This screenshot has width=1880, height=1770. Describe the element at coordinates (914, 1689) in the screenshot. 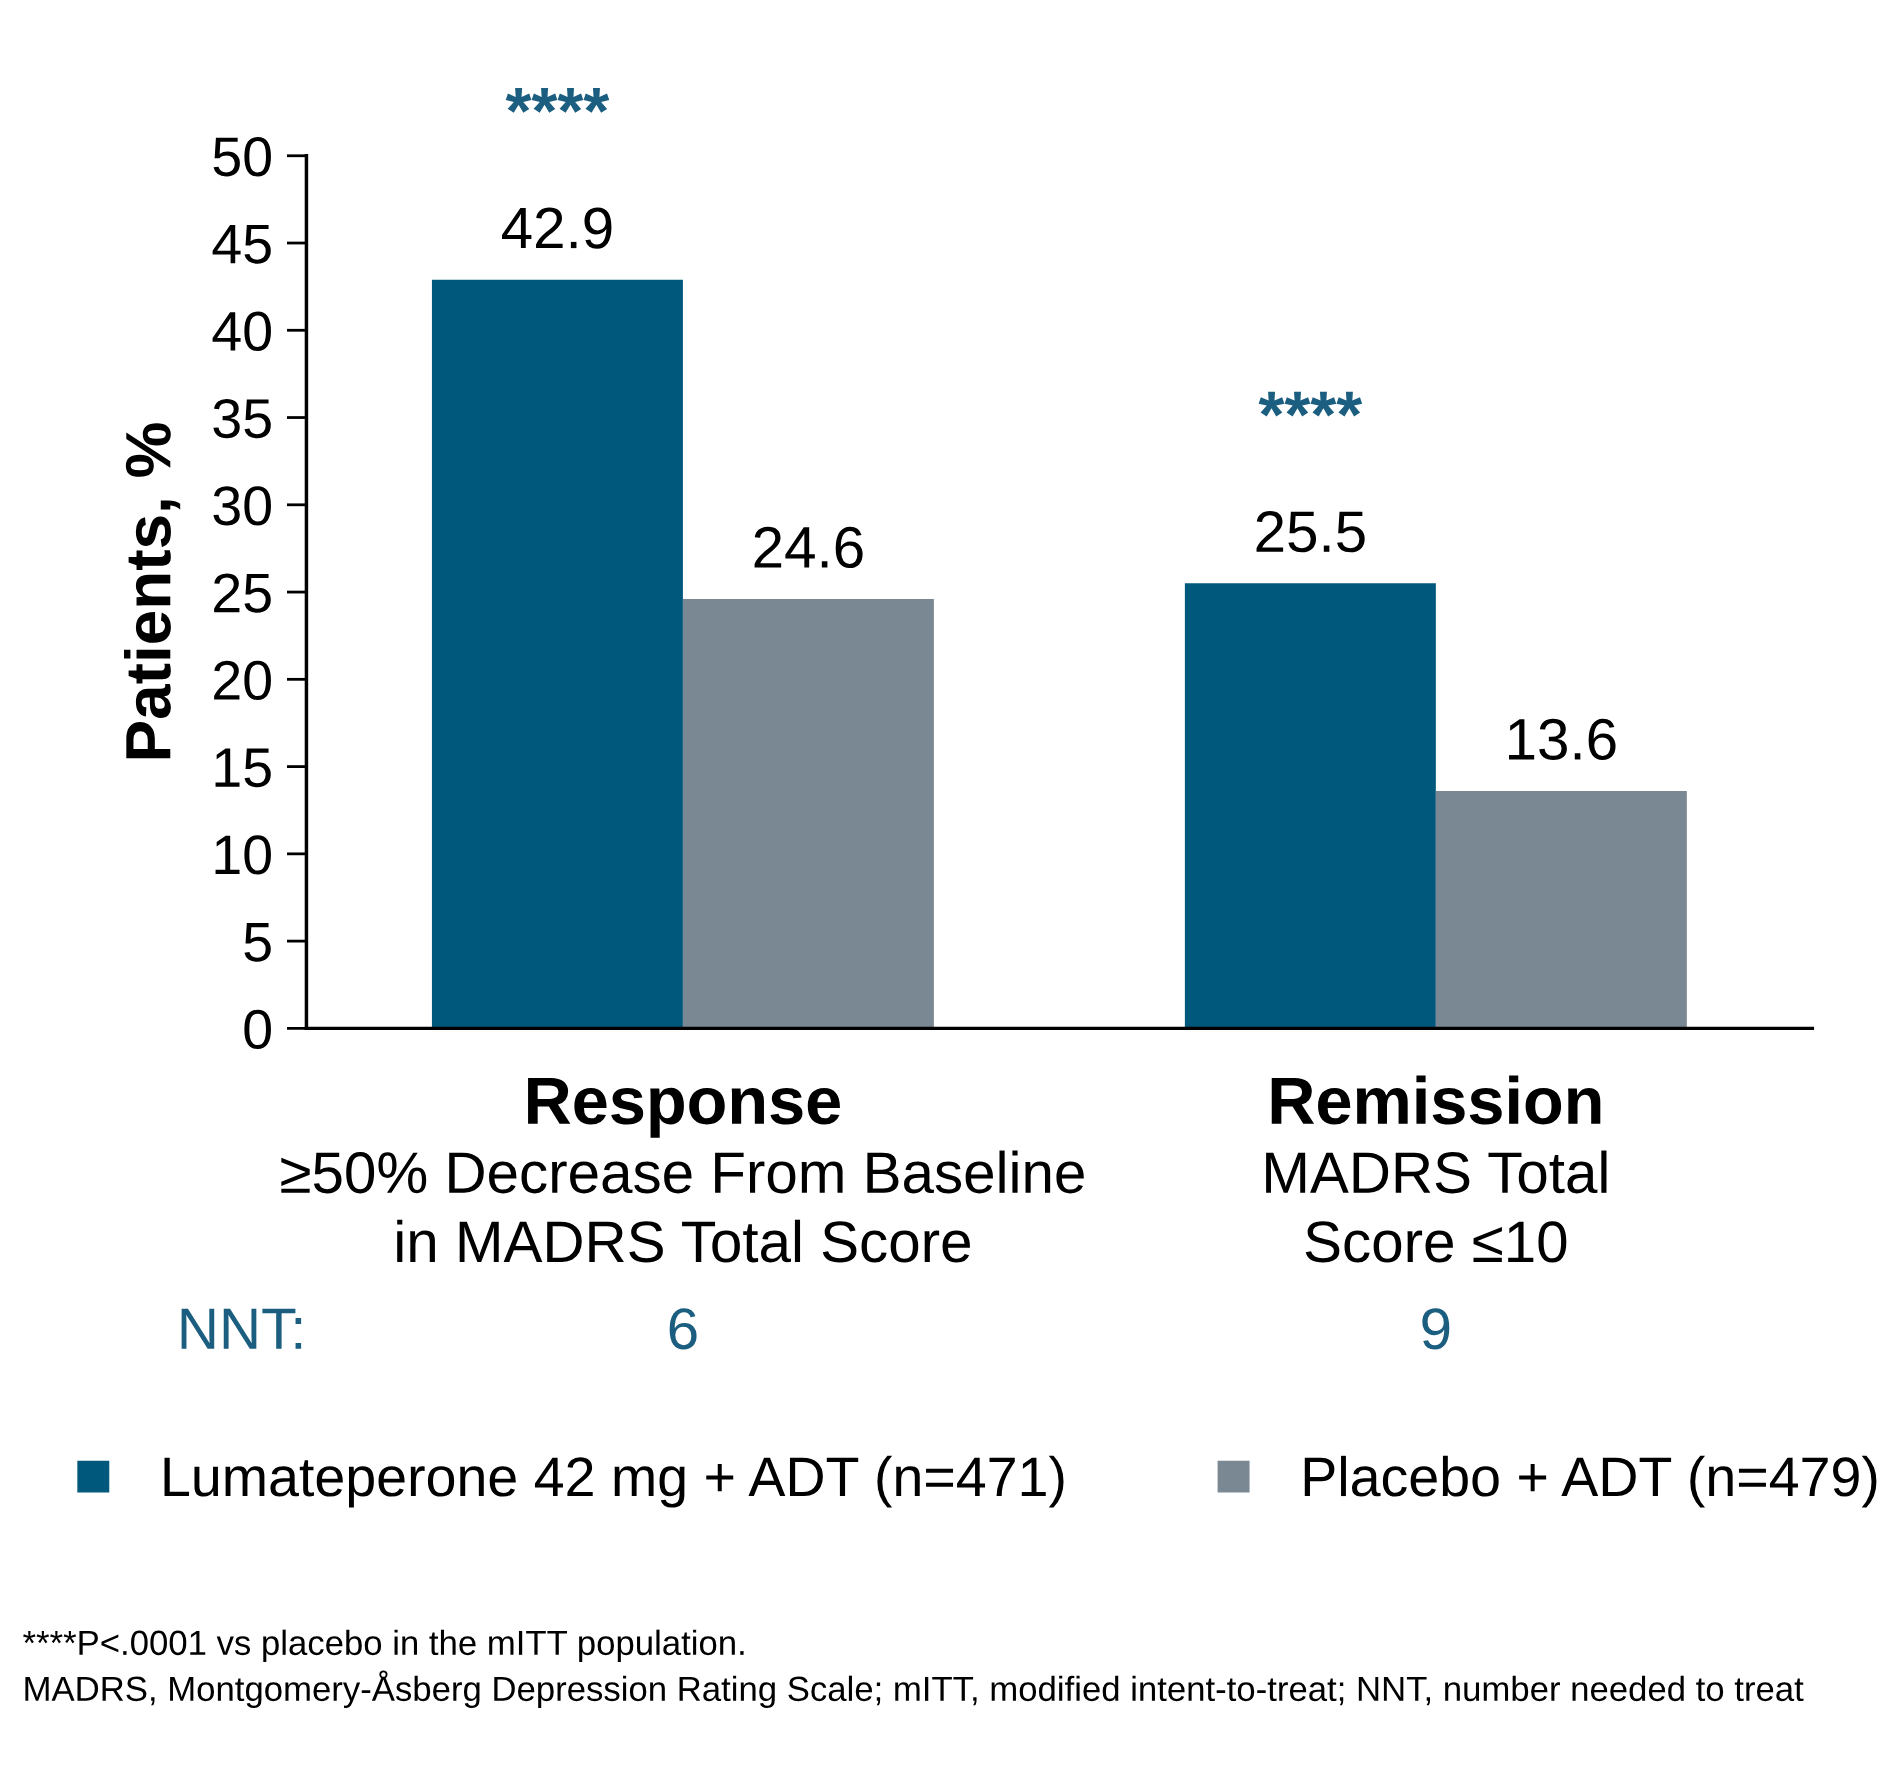

I see `text: MADRS, Montgomery-Åsberg Depression Rating Scale; mITT, modified intent-to-treat; NNT, number needed to treat` at that location.